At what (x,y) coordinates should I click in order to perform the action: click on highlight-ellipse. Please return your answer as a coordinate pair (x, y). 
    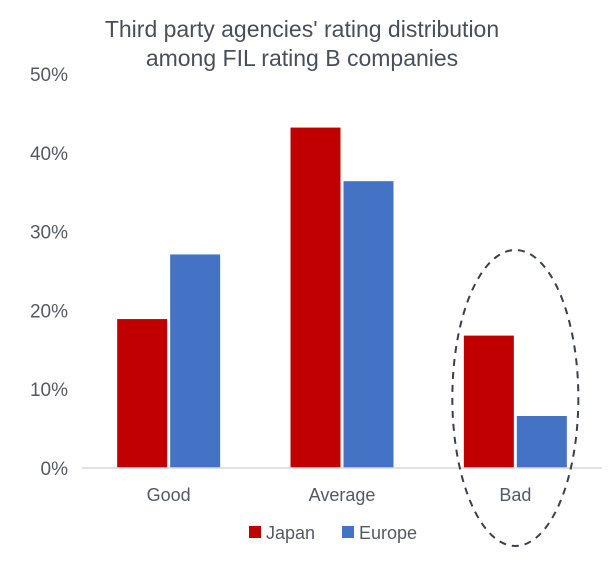
    Looking at the image, I should click on (515, 398).